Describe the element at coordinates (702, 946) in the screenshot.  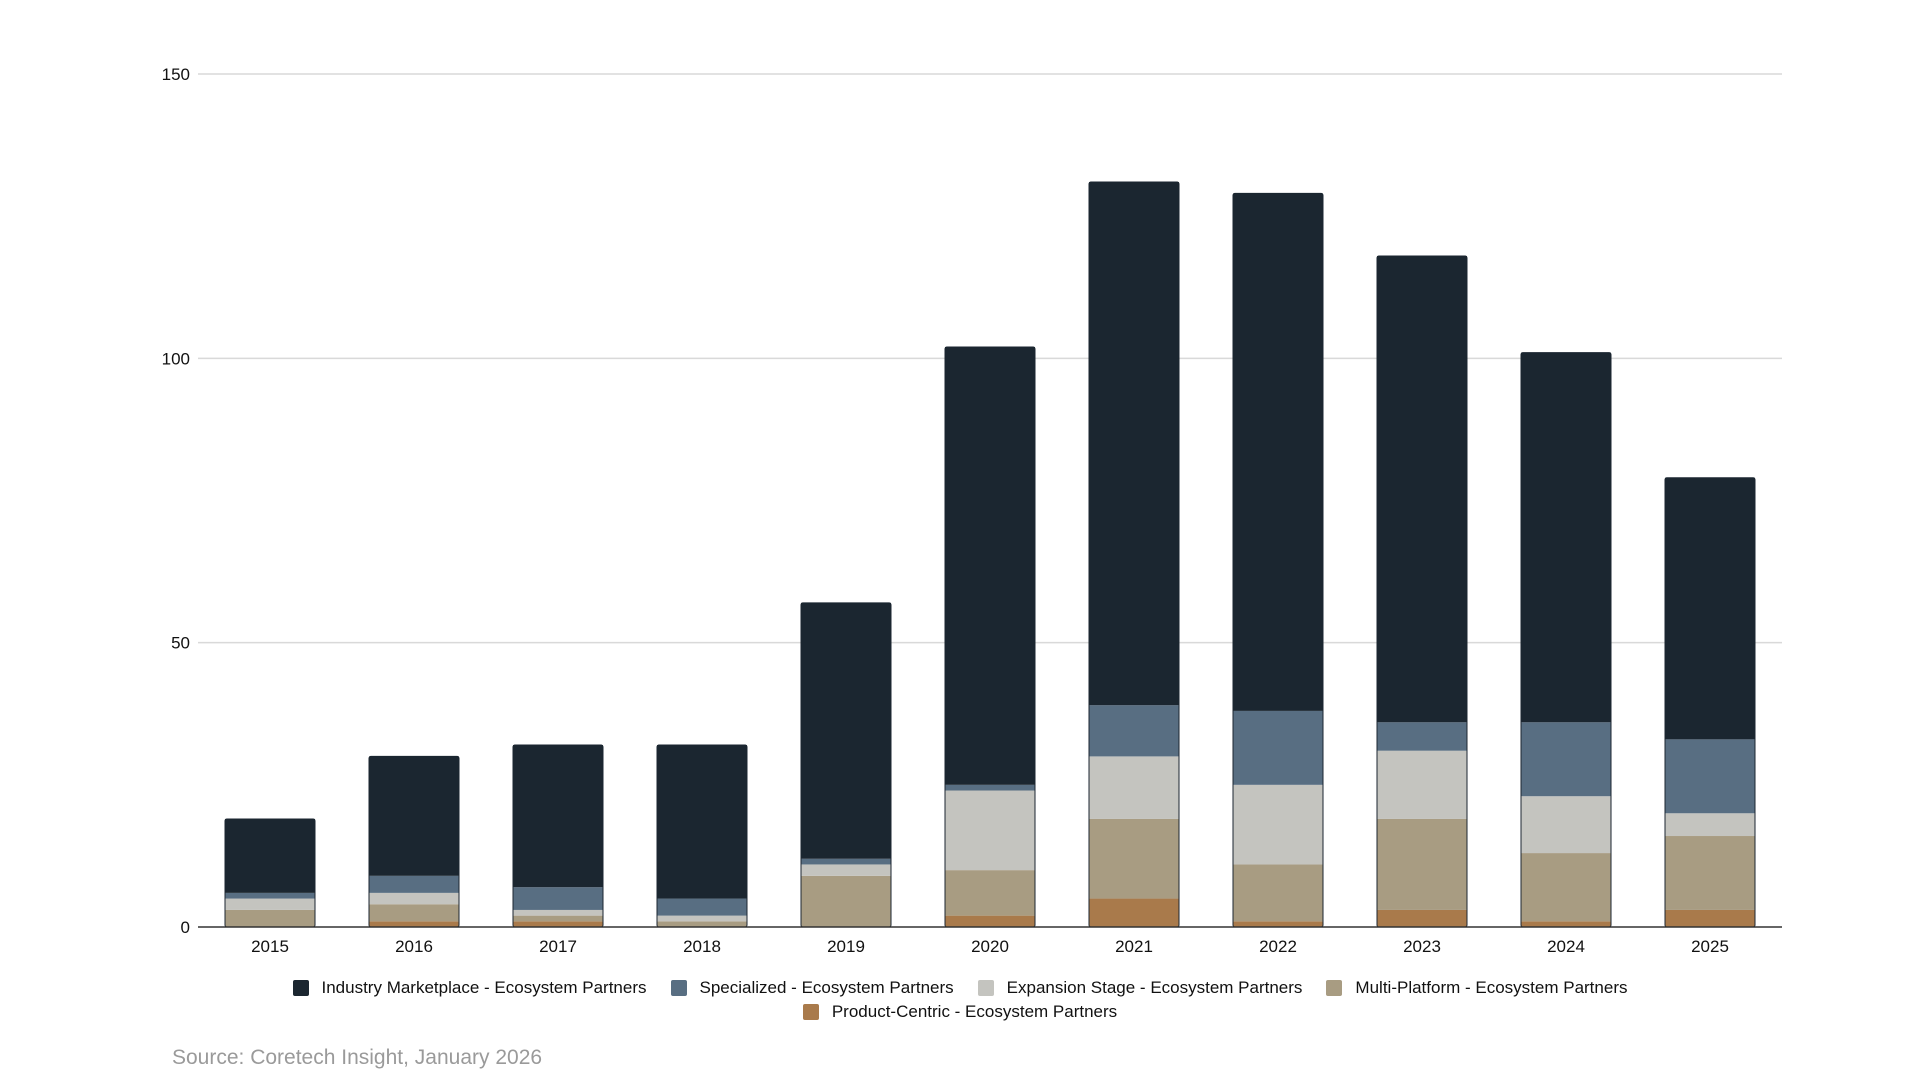
I see `x-tick-label: 2018` at that location.